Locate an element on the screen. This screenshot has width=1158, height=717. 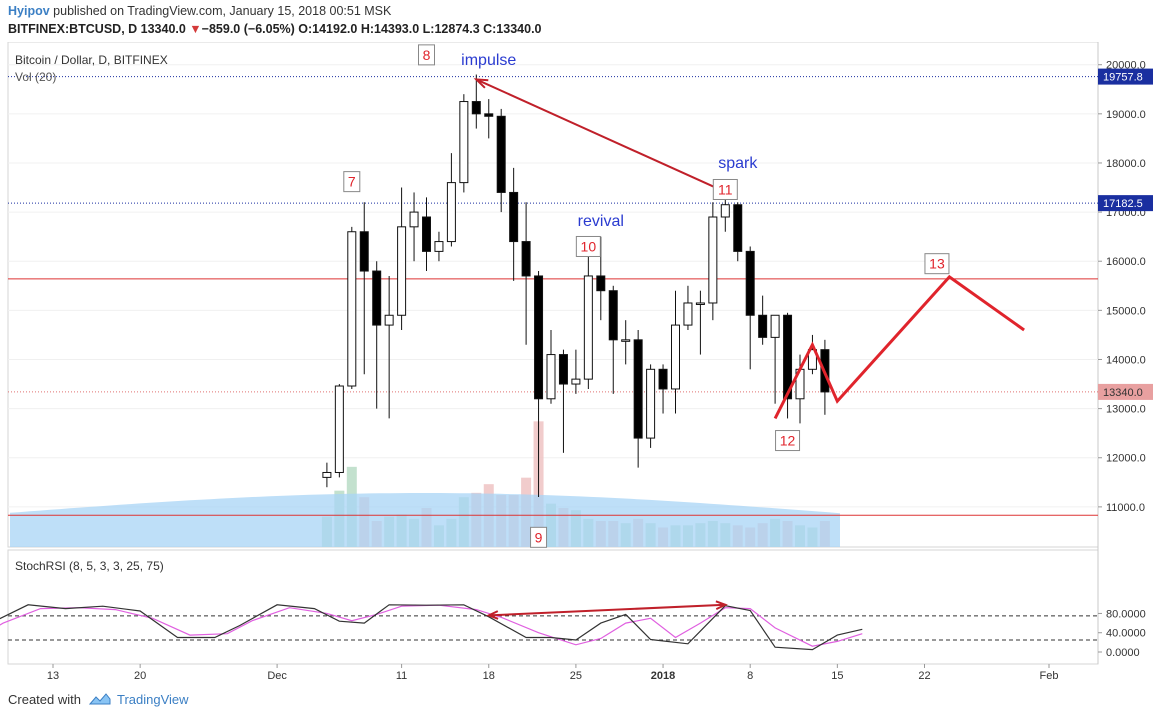
price-tick-label: 13000.0 is located at coordinates (1126, 410).